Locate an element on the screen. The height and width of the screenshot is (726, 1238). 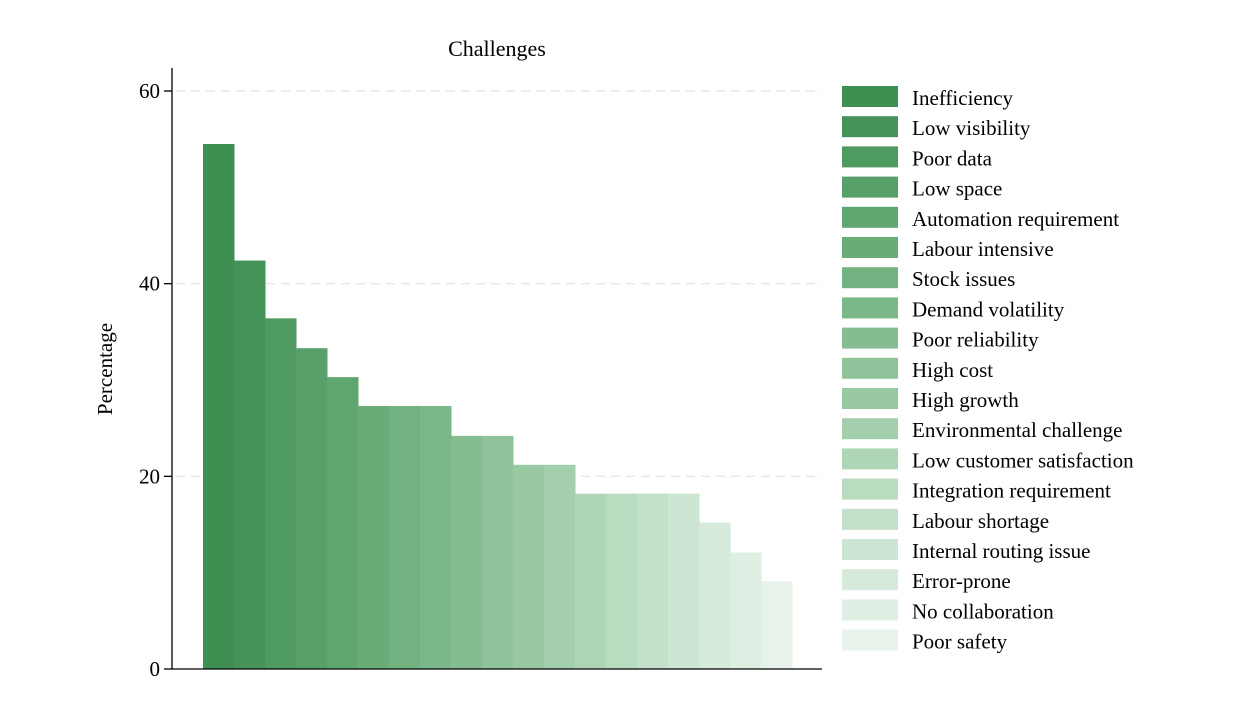
bar-labour-shortage is located at coordinates (653, 581).